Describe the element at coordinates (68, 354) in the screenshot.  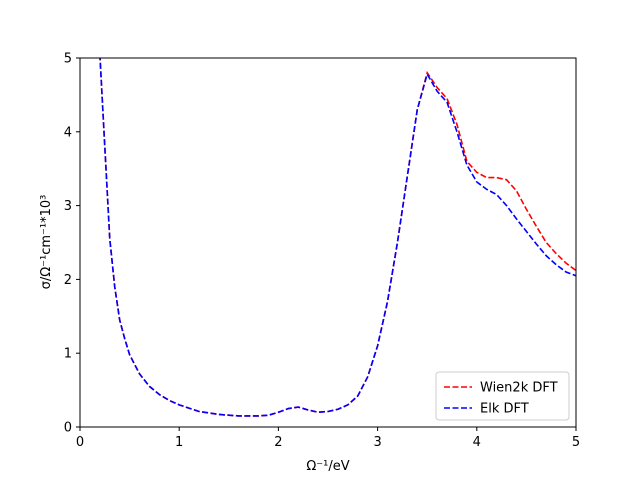
I see `y-tick-label: 1` at that location.